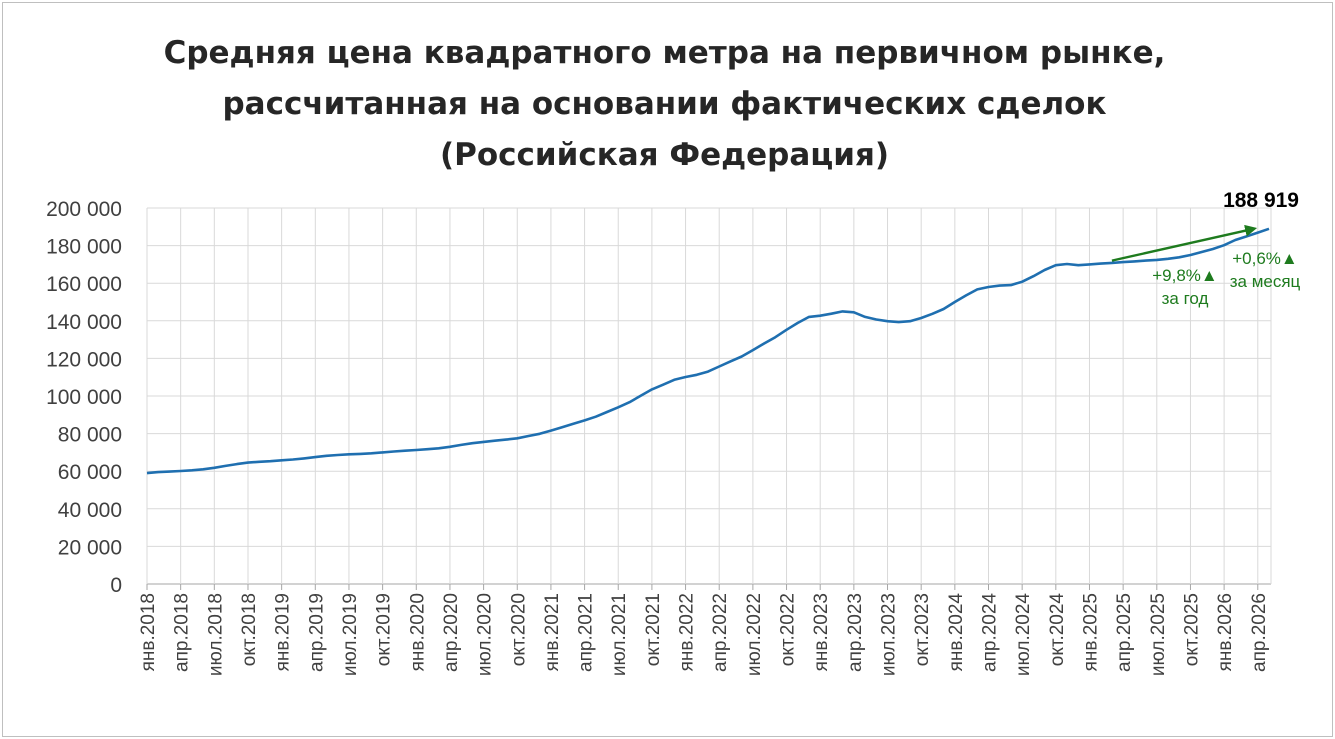  What do you see at coordinates (922, 629) in the screenshot?
I see `x-tick-label: окт.2023` at bounding box center [922, 629].